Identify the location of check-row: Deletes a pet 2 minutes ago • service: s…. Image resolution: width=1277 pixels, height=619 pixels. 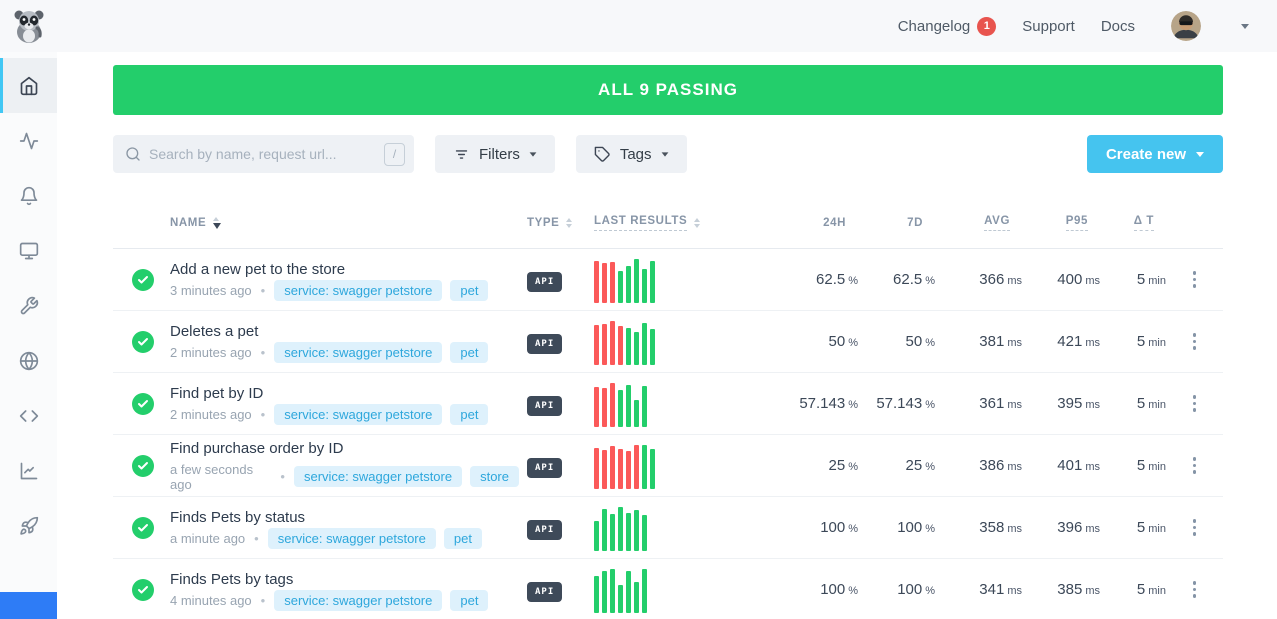
(668, 342).